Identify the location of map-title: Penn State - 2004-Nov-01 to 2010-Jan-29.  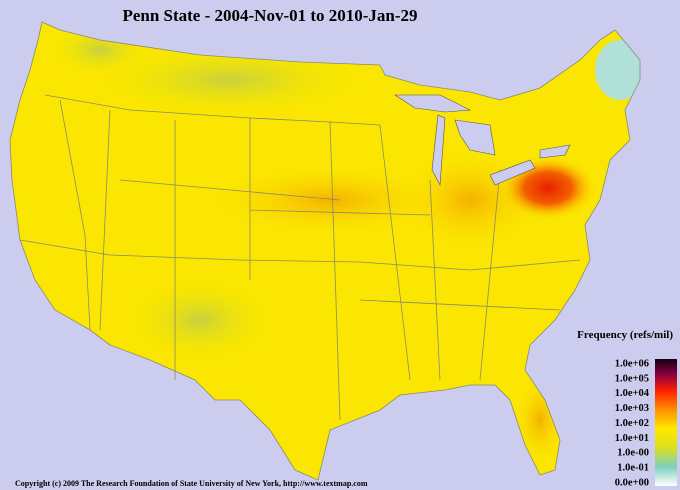
(269, 15).